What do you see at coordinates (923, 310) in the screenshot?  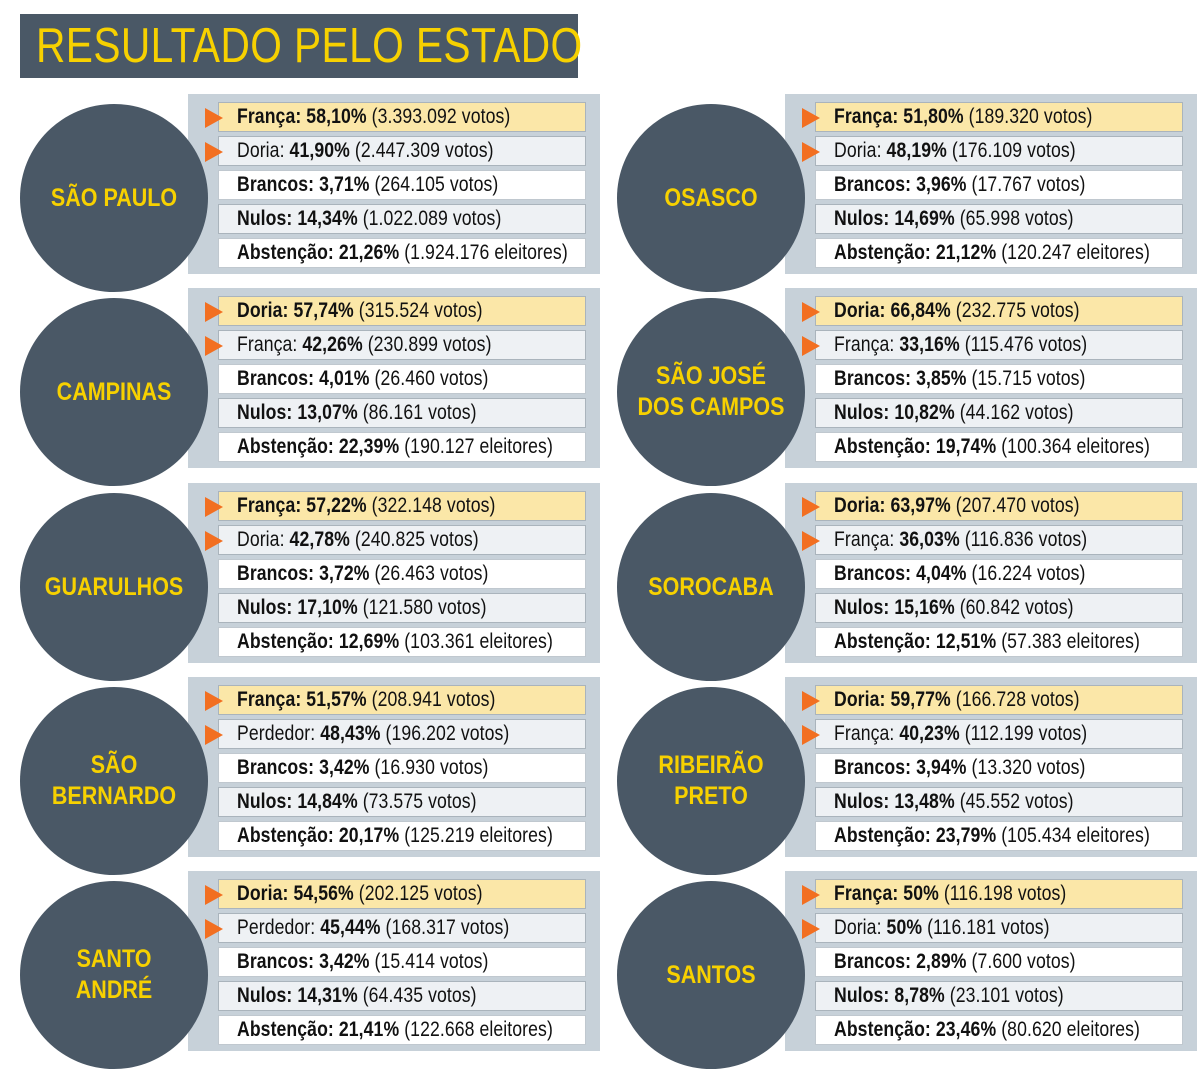 I see `result-percent: 66,84%` at bounding box center [923, 310].